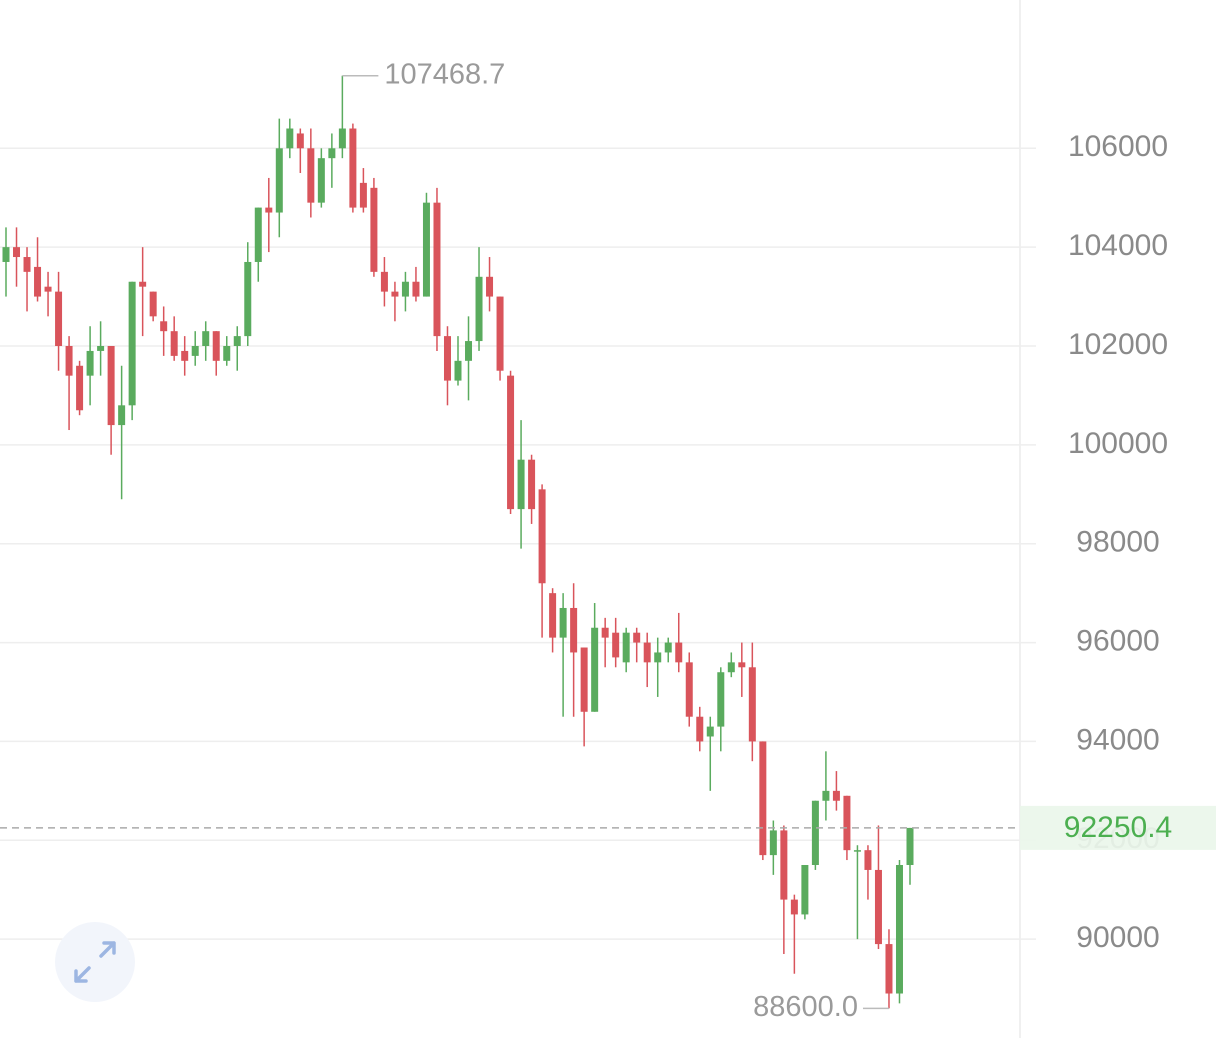  What do you see at coordinates (1117, 640) in the screenshot?
I see `y-tick-label: 96000` at bounding box center [1117, 640].